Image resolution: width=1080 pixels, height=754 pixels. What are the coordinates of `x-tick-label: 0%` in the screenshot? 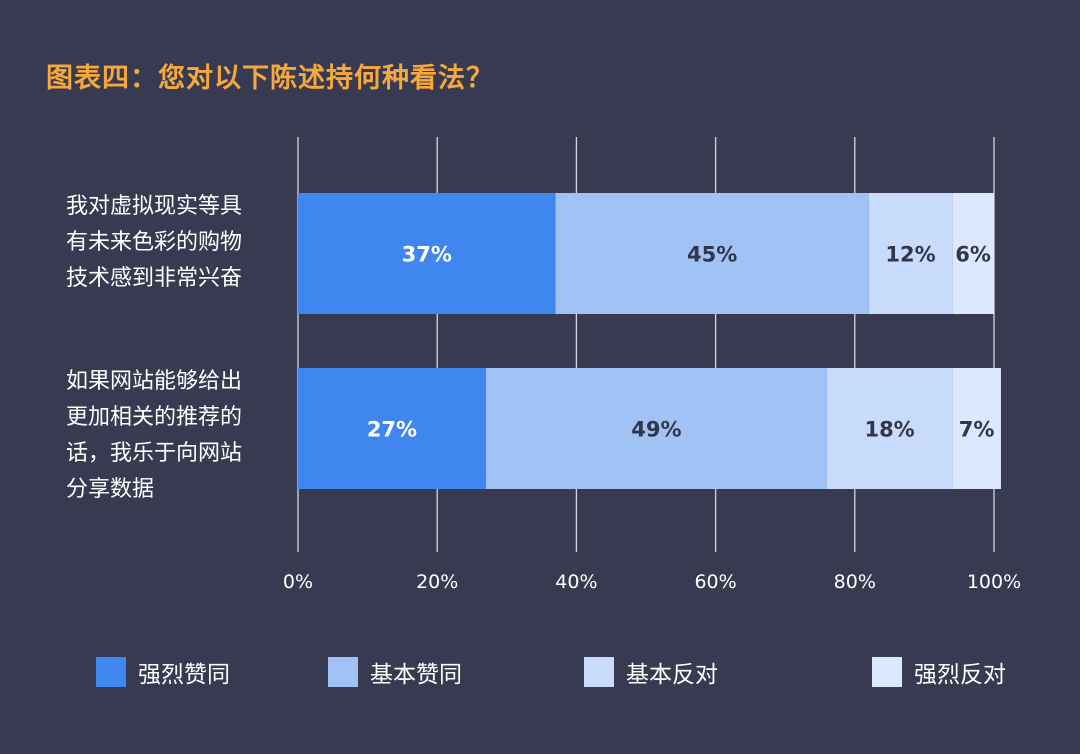 It's located at (298, 582).